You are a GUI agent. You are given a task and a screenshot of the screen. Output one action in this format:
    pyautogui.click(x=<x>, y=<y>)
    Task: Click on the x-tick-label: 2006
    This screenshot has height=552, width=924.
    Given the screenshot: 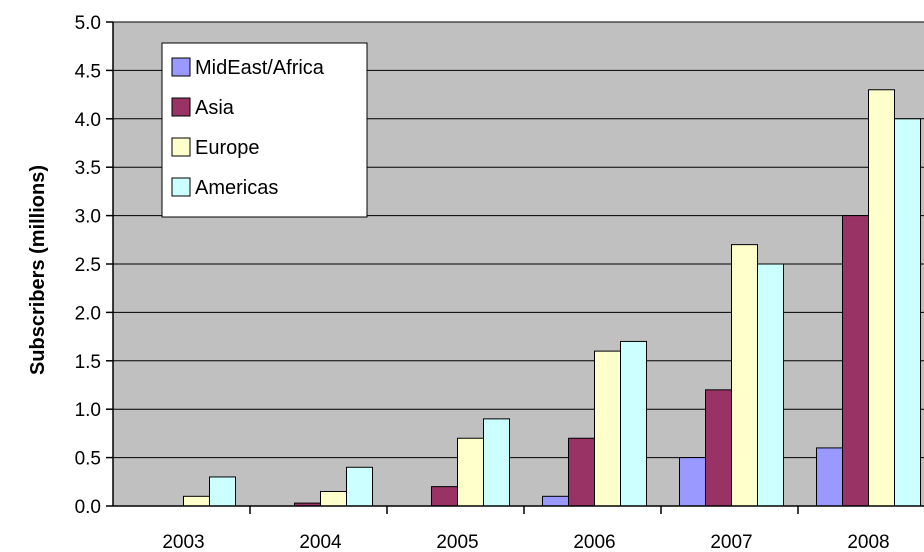 What is the action you would take?
    pyautogui.click(x=594, y=542)
    